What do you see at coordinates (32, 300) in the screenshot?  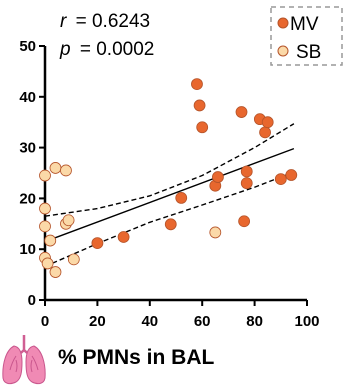 I see `y-tick-label: 0` at bounding box center [32, 300].